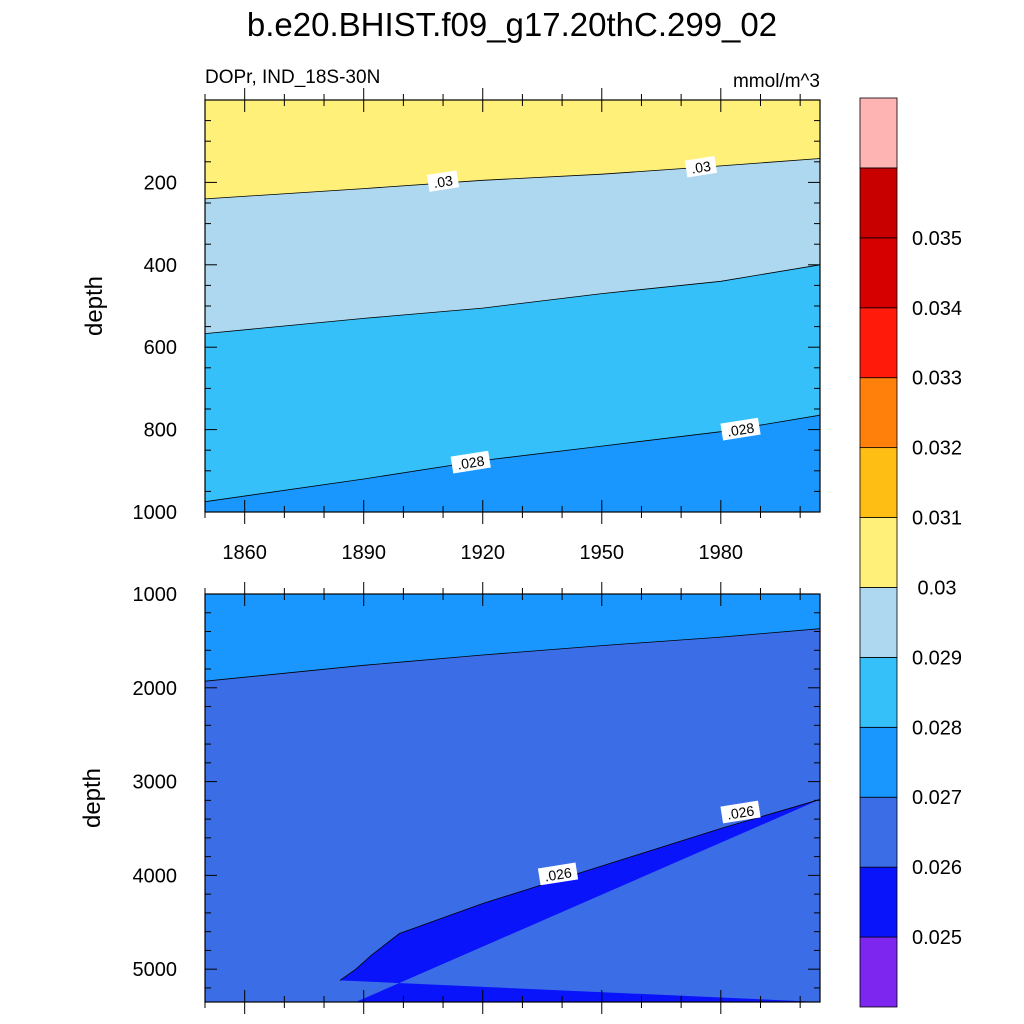  I want to click on upper-y-tick-label: 200, so click(160, 183).